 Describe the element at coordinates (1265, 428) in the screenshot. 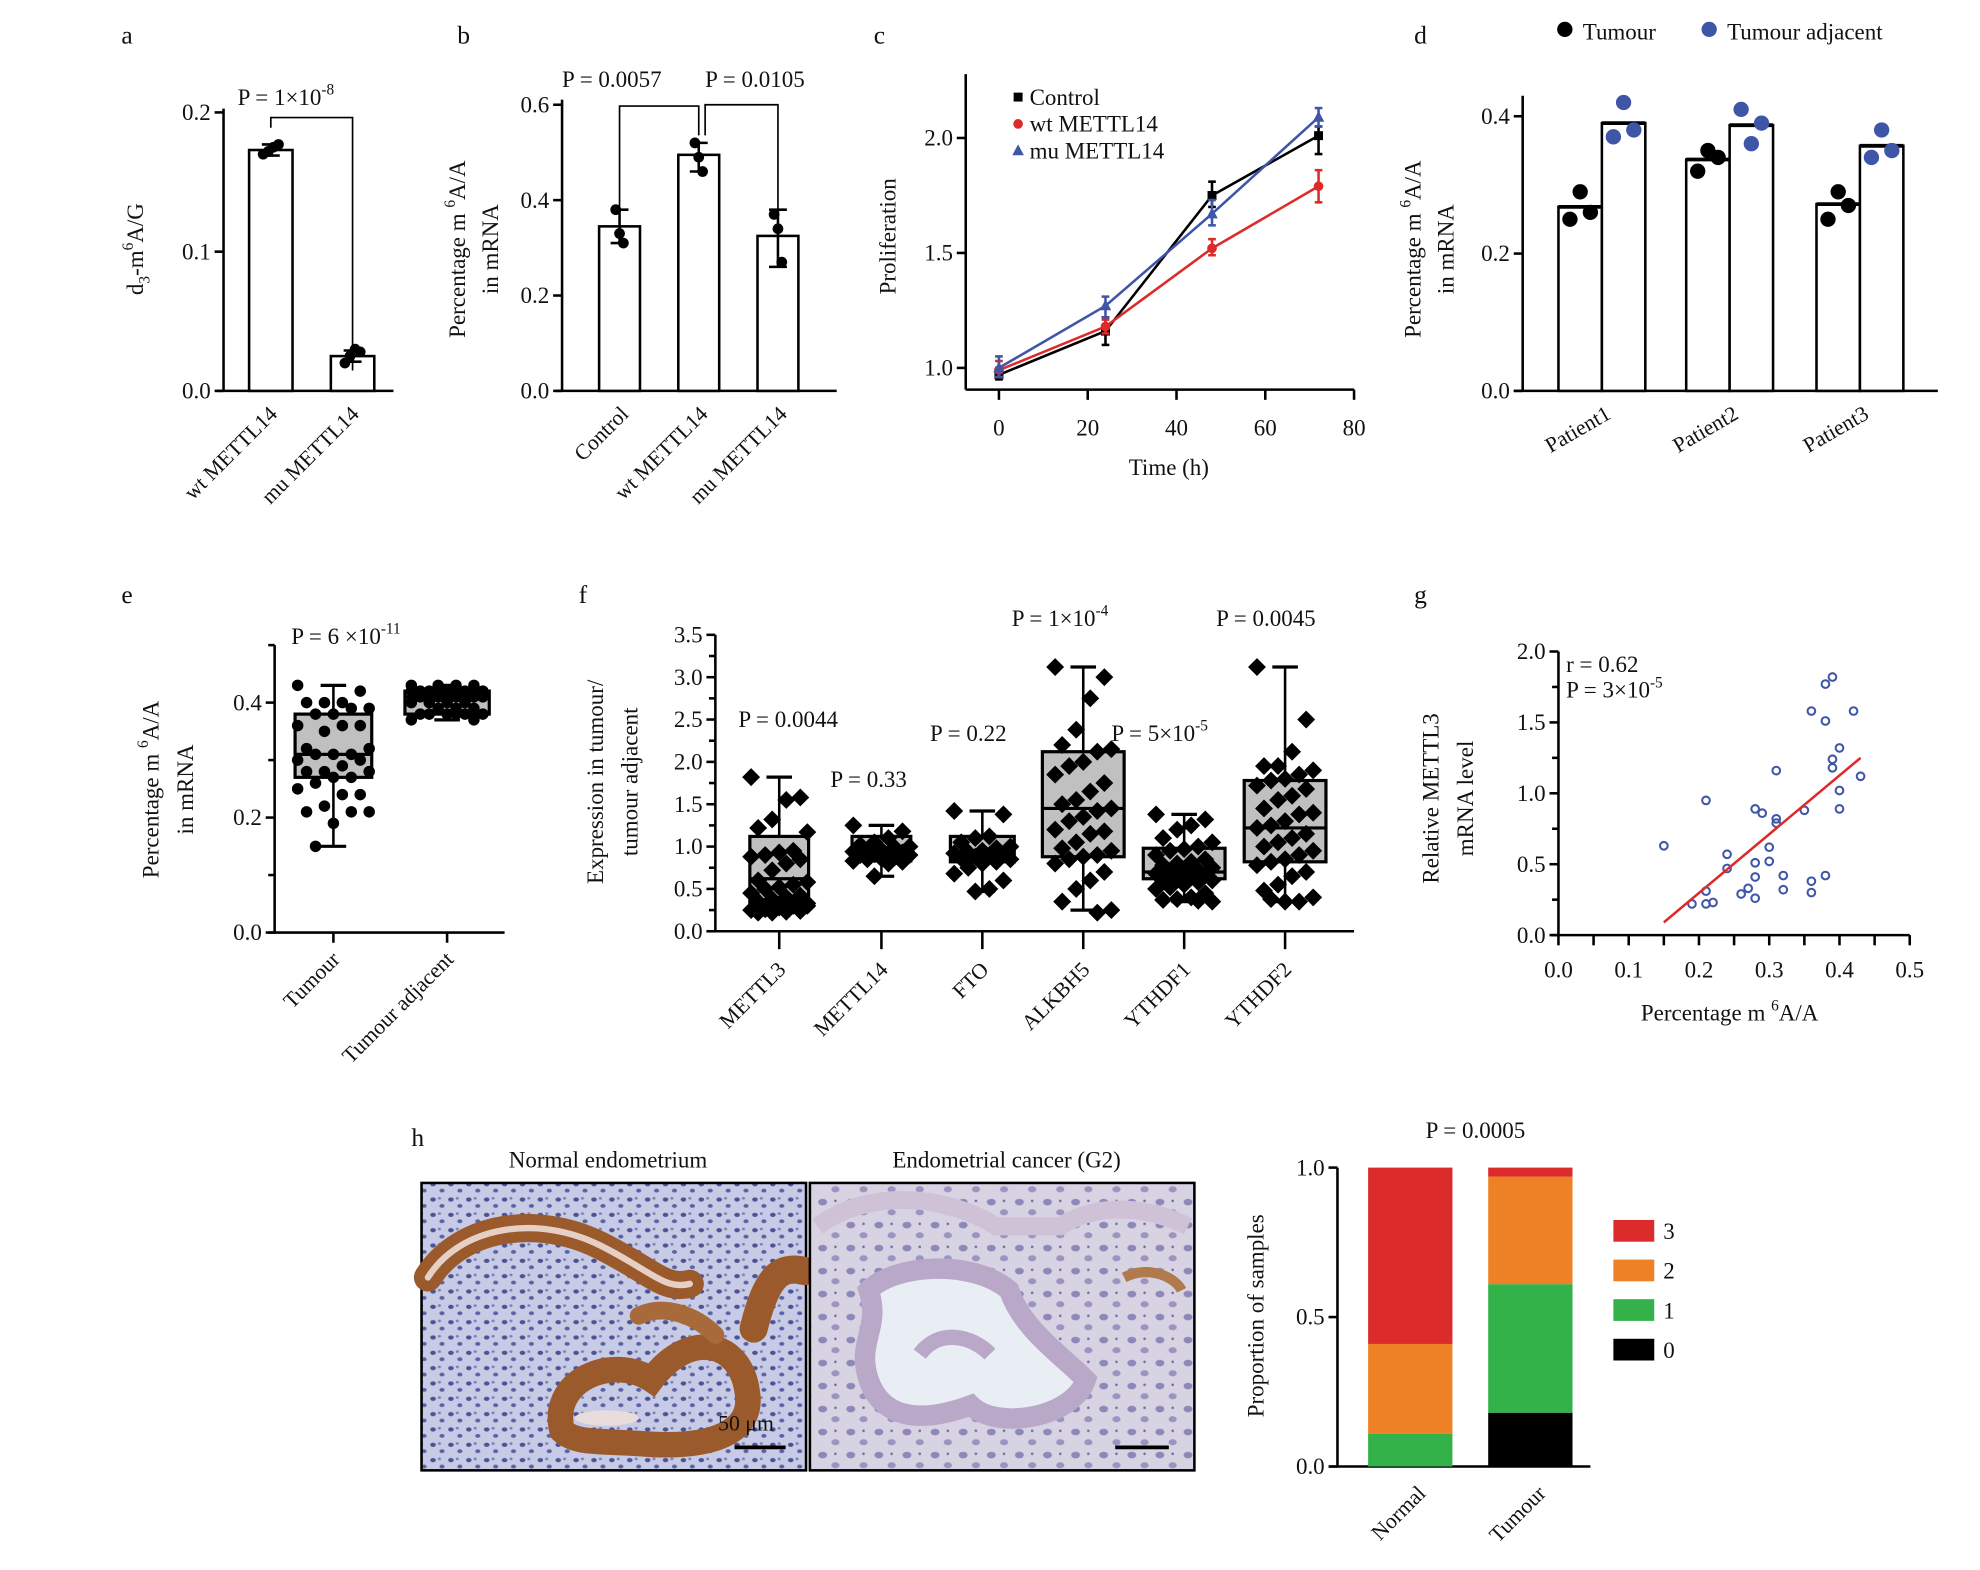

I see `x-tick-label: 60` at that location.